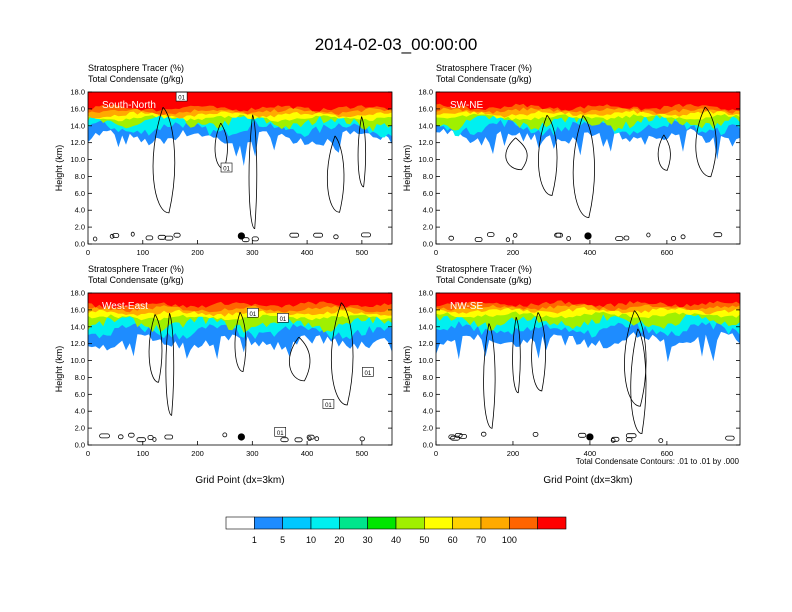 This screenshot has height=612, width=792. Describe the element at coordinates (125, 306) in the screenshot. I see `panel-label: West-East` at that location.